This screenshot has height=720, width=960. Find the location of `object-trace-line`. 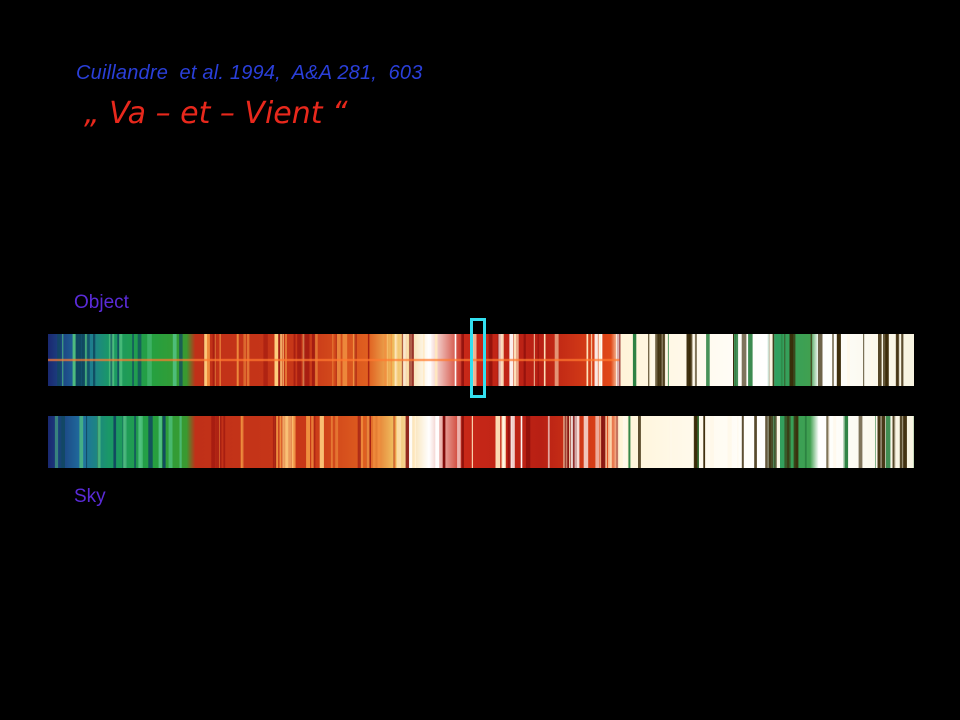

object-trace-line is located at coordinates (334, 360).